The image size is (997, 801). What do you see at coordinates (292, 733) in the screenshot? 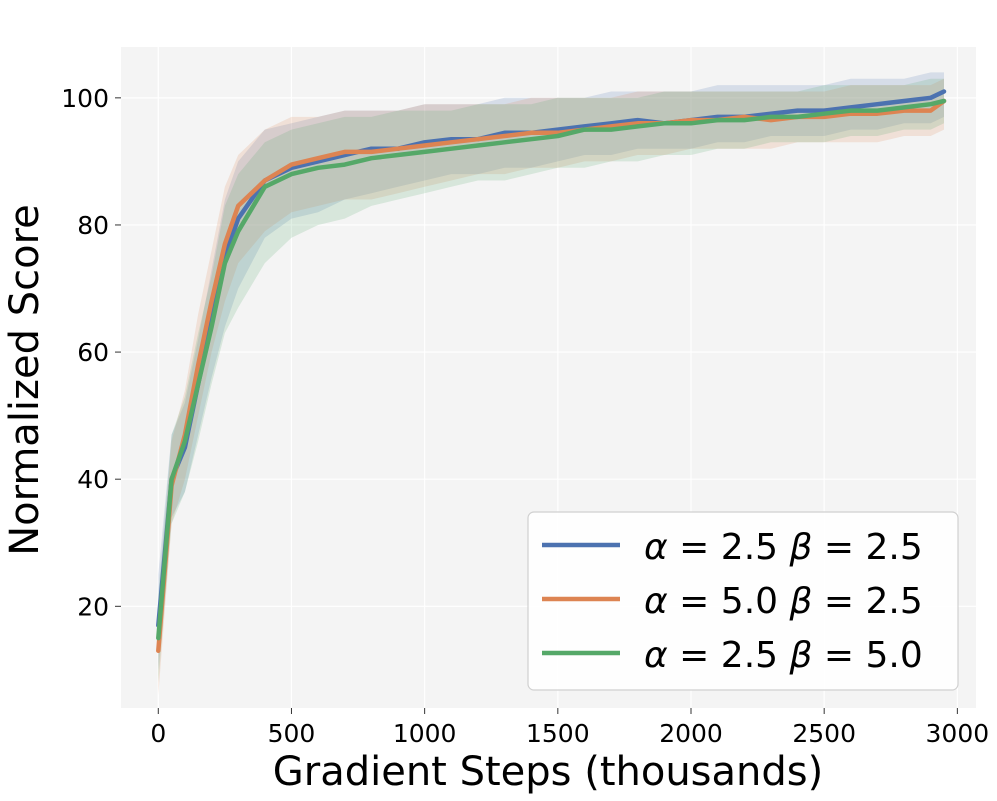
I see `x-tick-label: 500` at bounding box center [292, 733].